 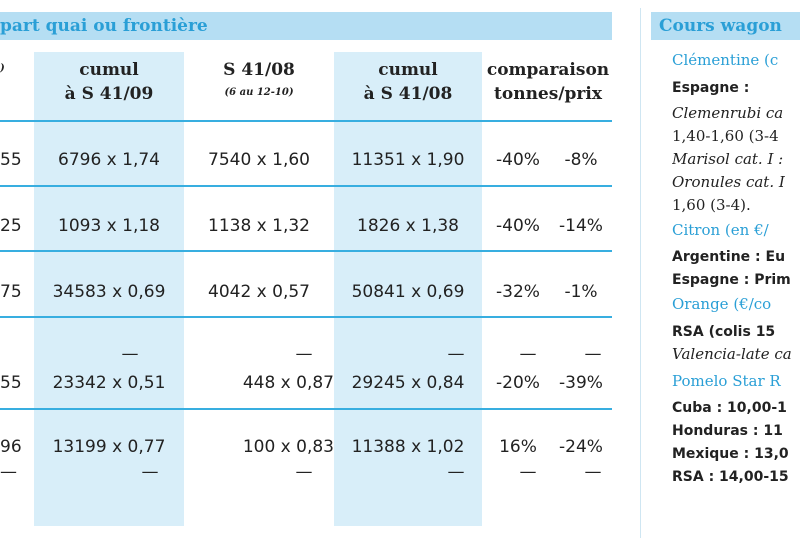 I want to click on price-line-text: Orange (€/co, so click(x=722, y=304).